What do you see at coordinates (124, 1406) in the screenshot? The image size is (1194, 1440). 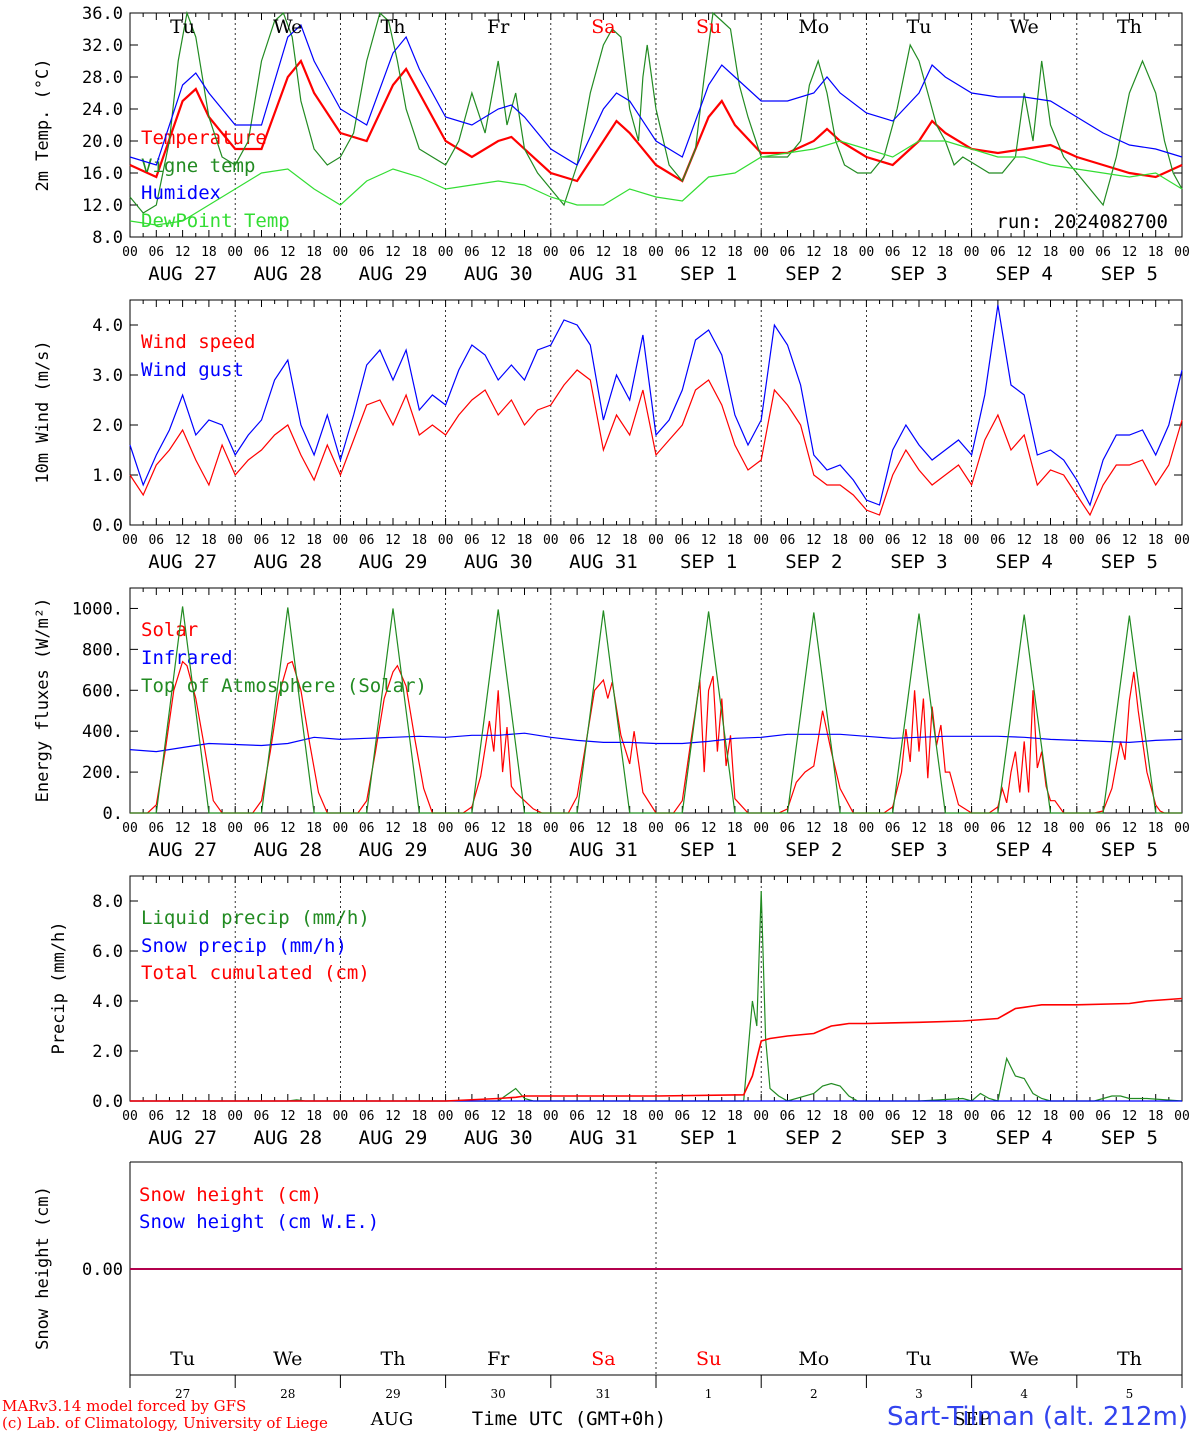 I see `model-credit: MARv3.14 model forced by GFS` at bounding box center [124, 1406].